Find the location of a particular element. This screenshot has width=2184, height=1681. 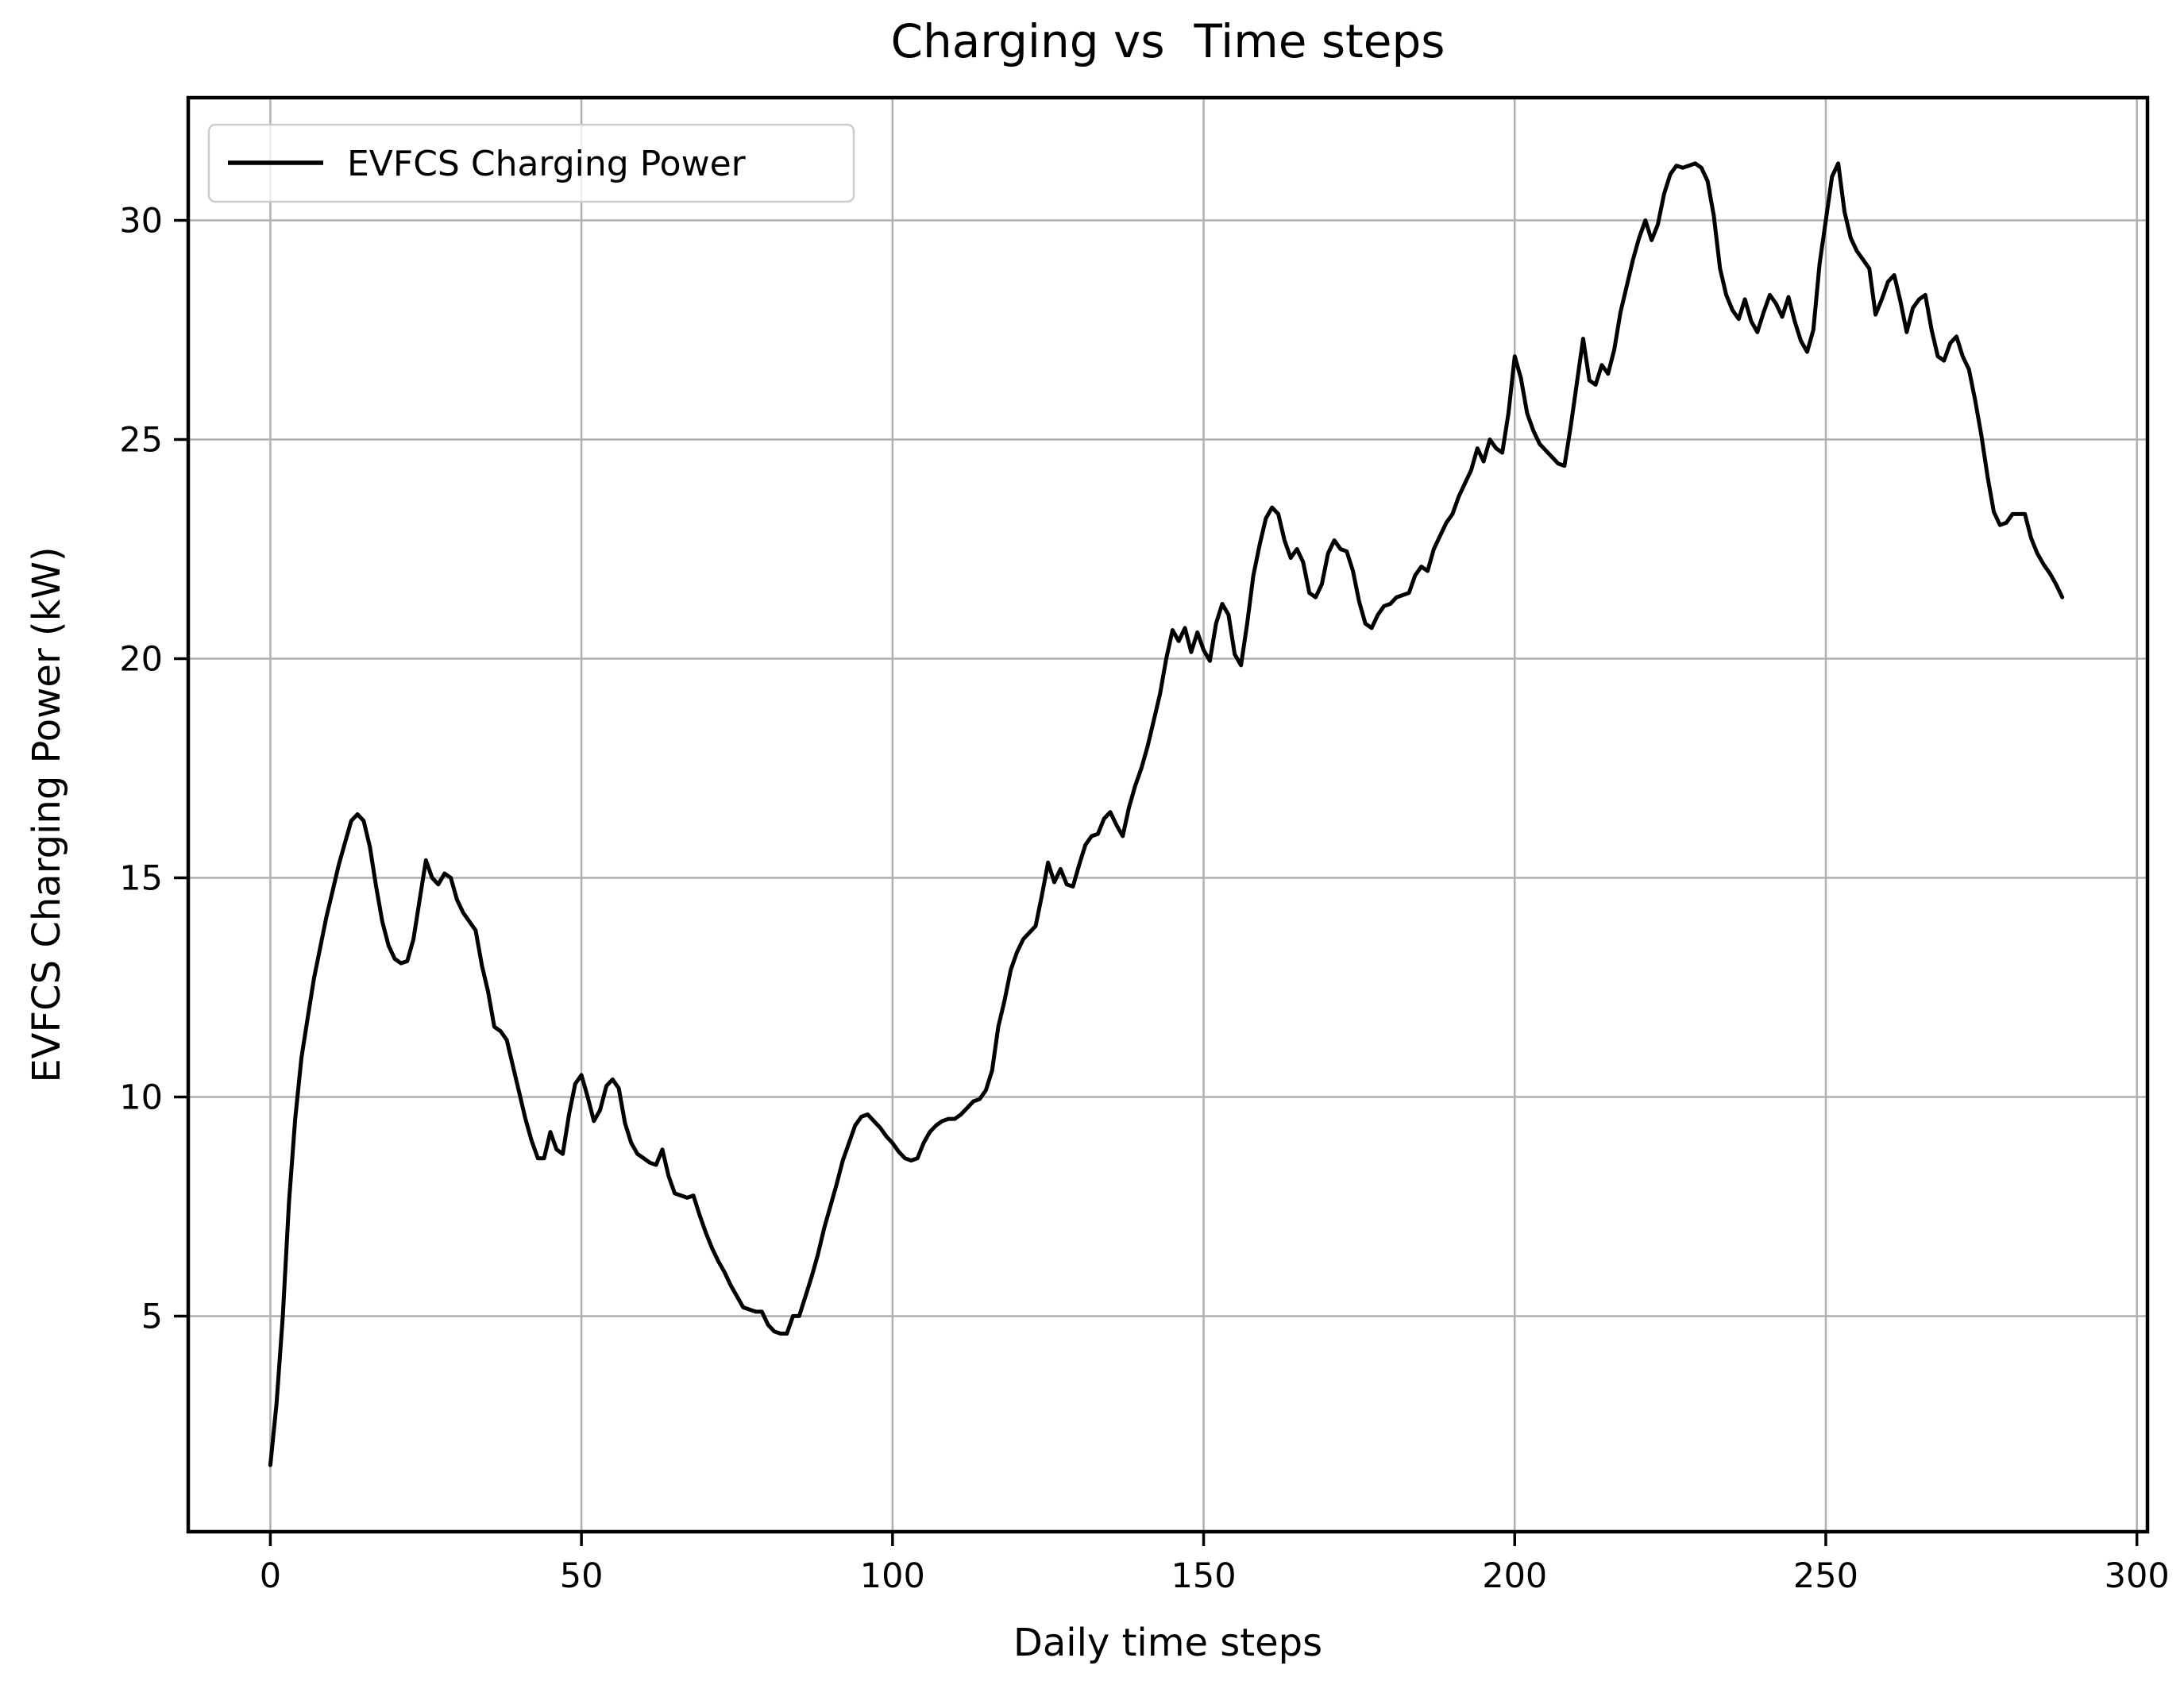

y-axis-label: EVFCS Charging Power (kW) is located at coordinates (47, 814).